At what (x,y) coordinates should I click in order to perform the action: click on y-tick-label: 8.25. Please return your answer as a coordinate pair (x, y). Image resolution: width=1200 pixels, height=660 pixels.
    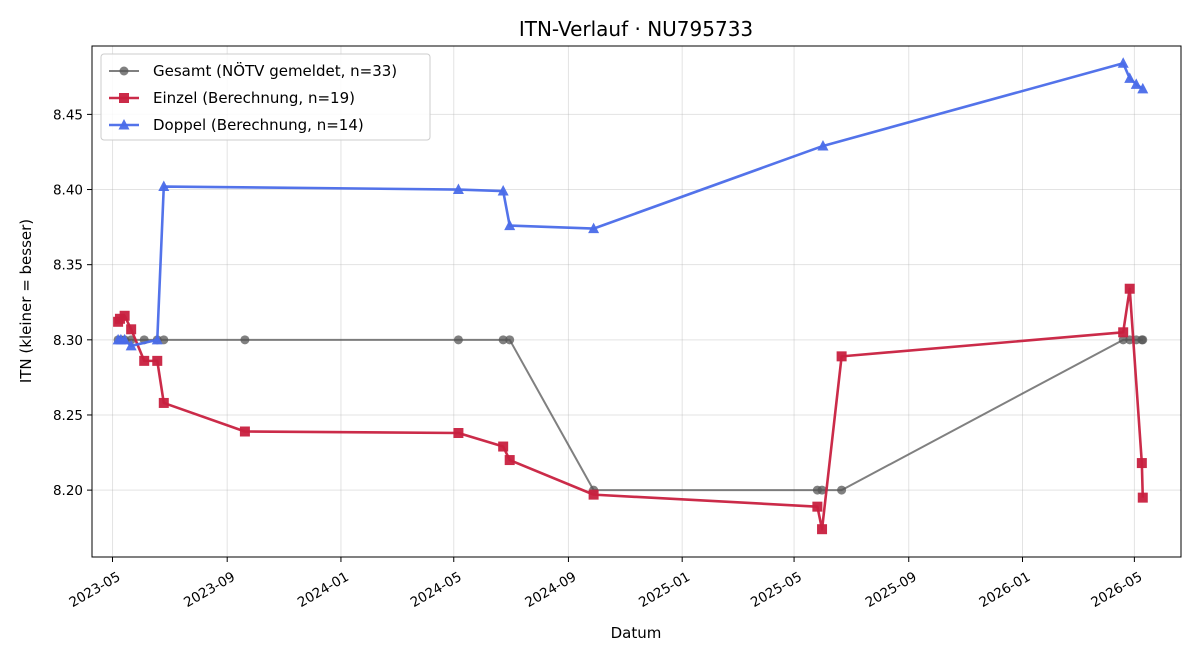
    Looking at the image, I should click on (68, 416).